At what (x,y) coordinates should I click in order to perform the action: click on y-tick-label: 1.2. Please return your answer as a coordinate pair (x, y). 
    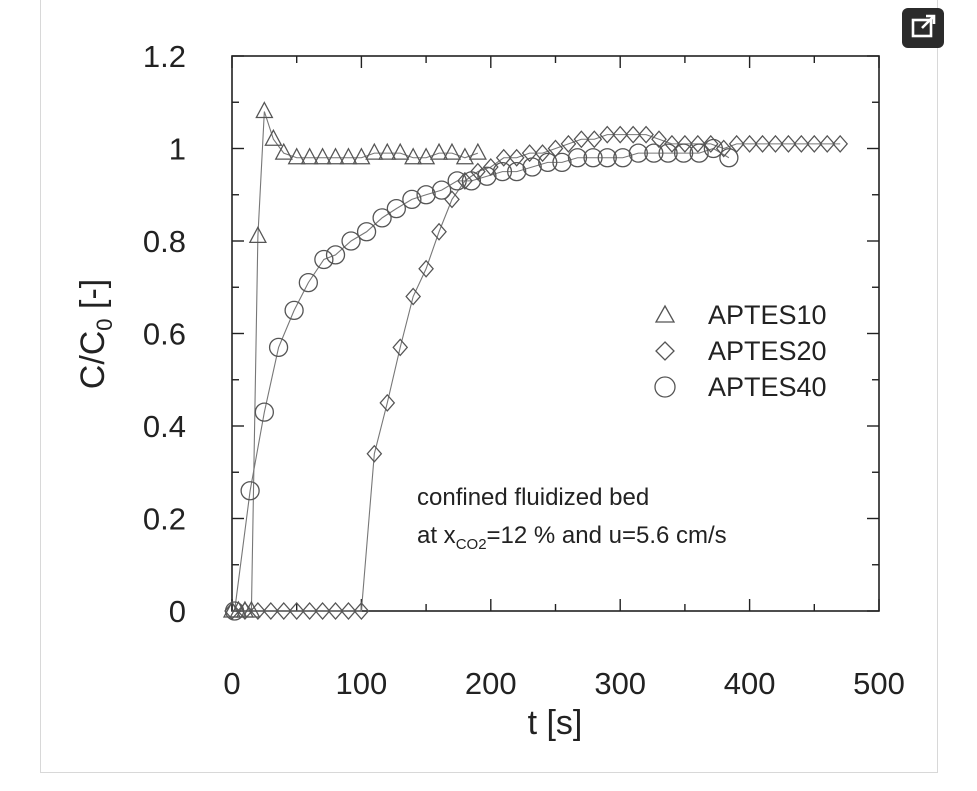
    Looking at the image, I should click on (164, 56).